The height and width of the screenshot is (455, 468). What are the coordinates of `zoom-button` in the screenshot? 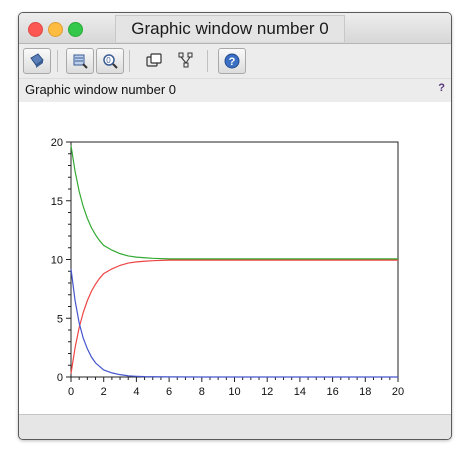 It's located at (80, 61).